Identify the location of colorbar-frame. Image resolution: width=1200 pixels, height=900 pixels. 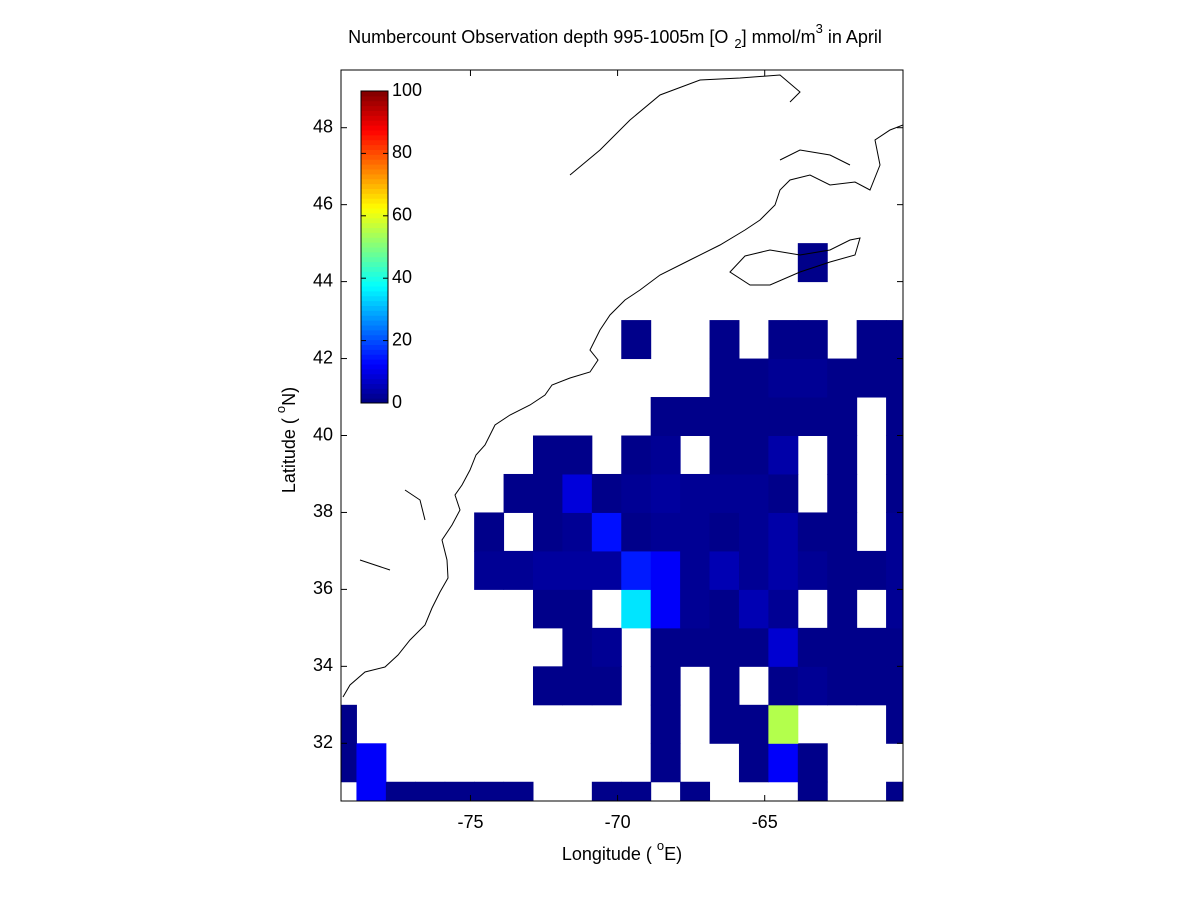
(374, 247).